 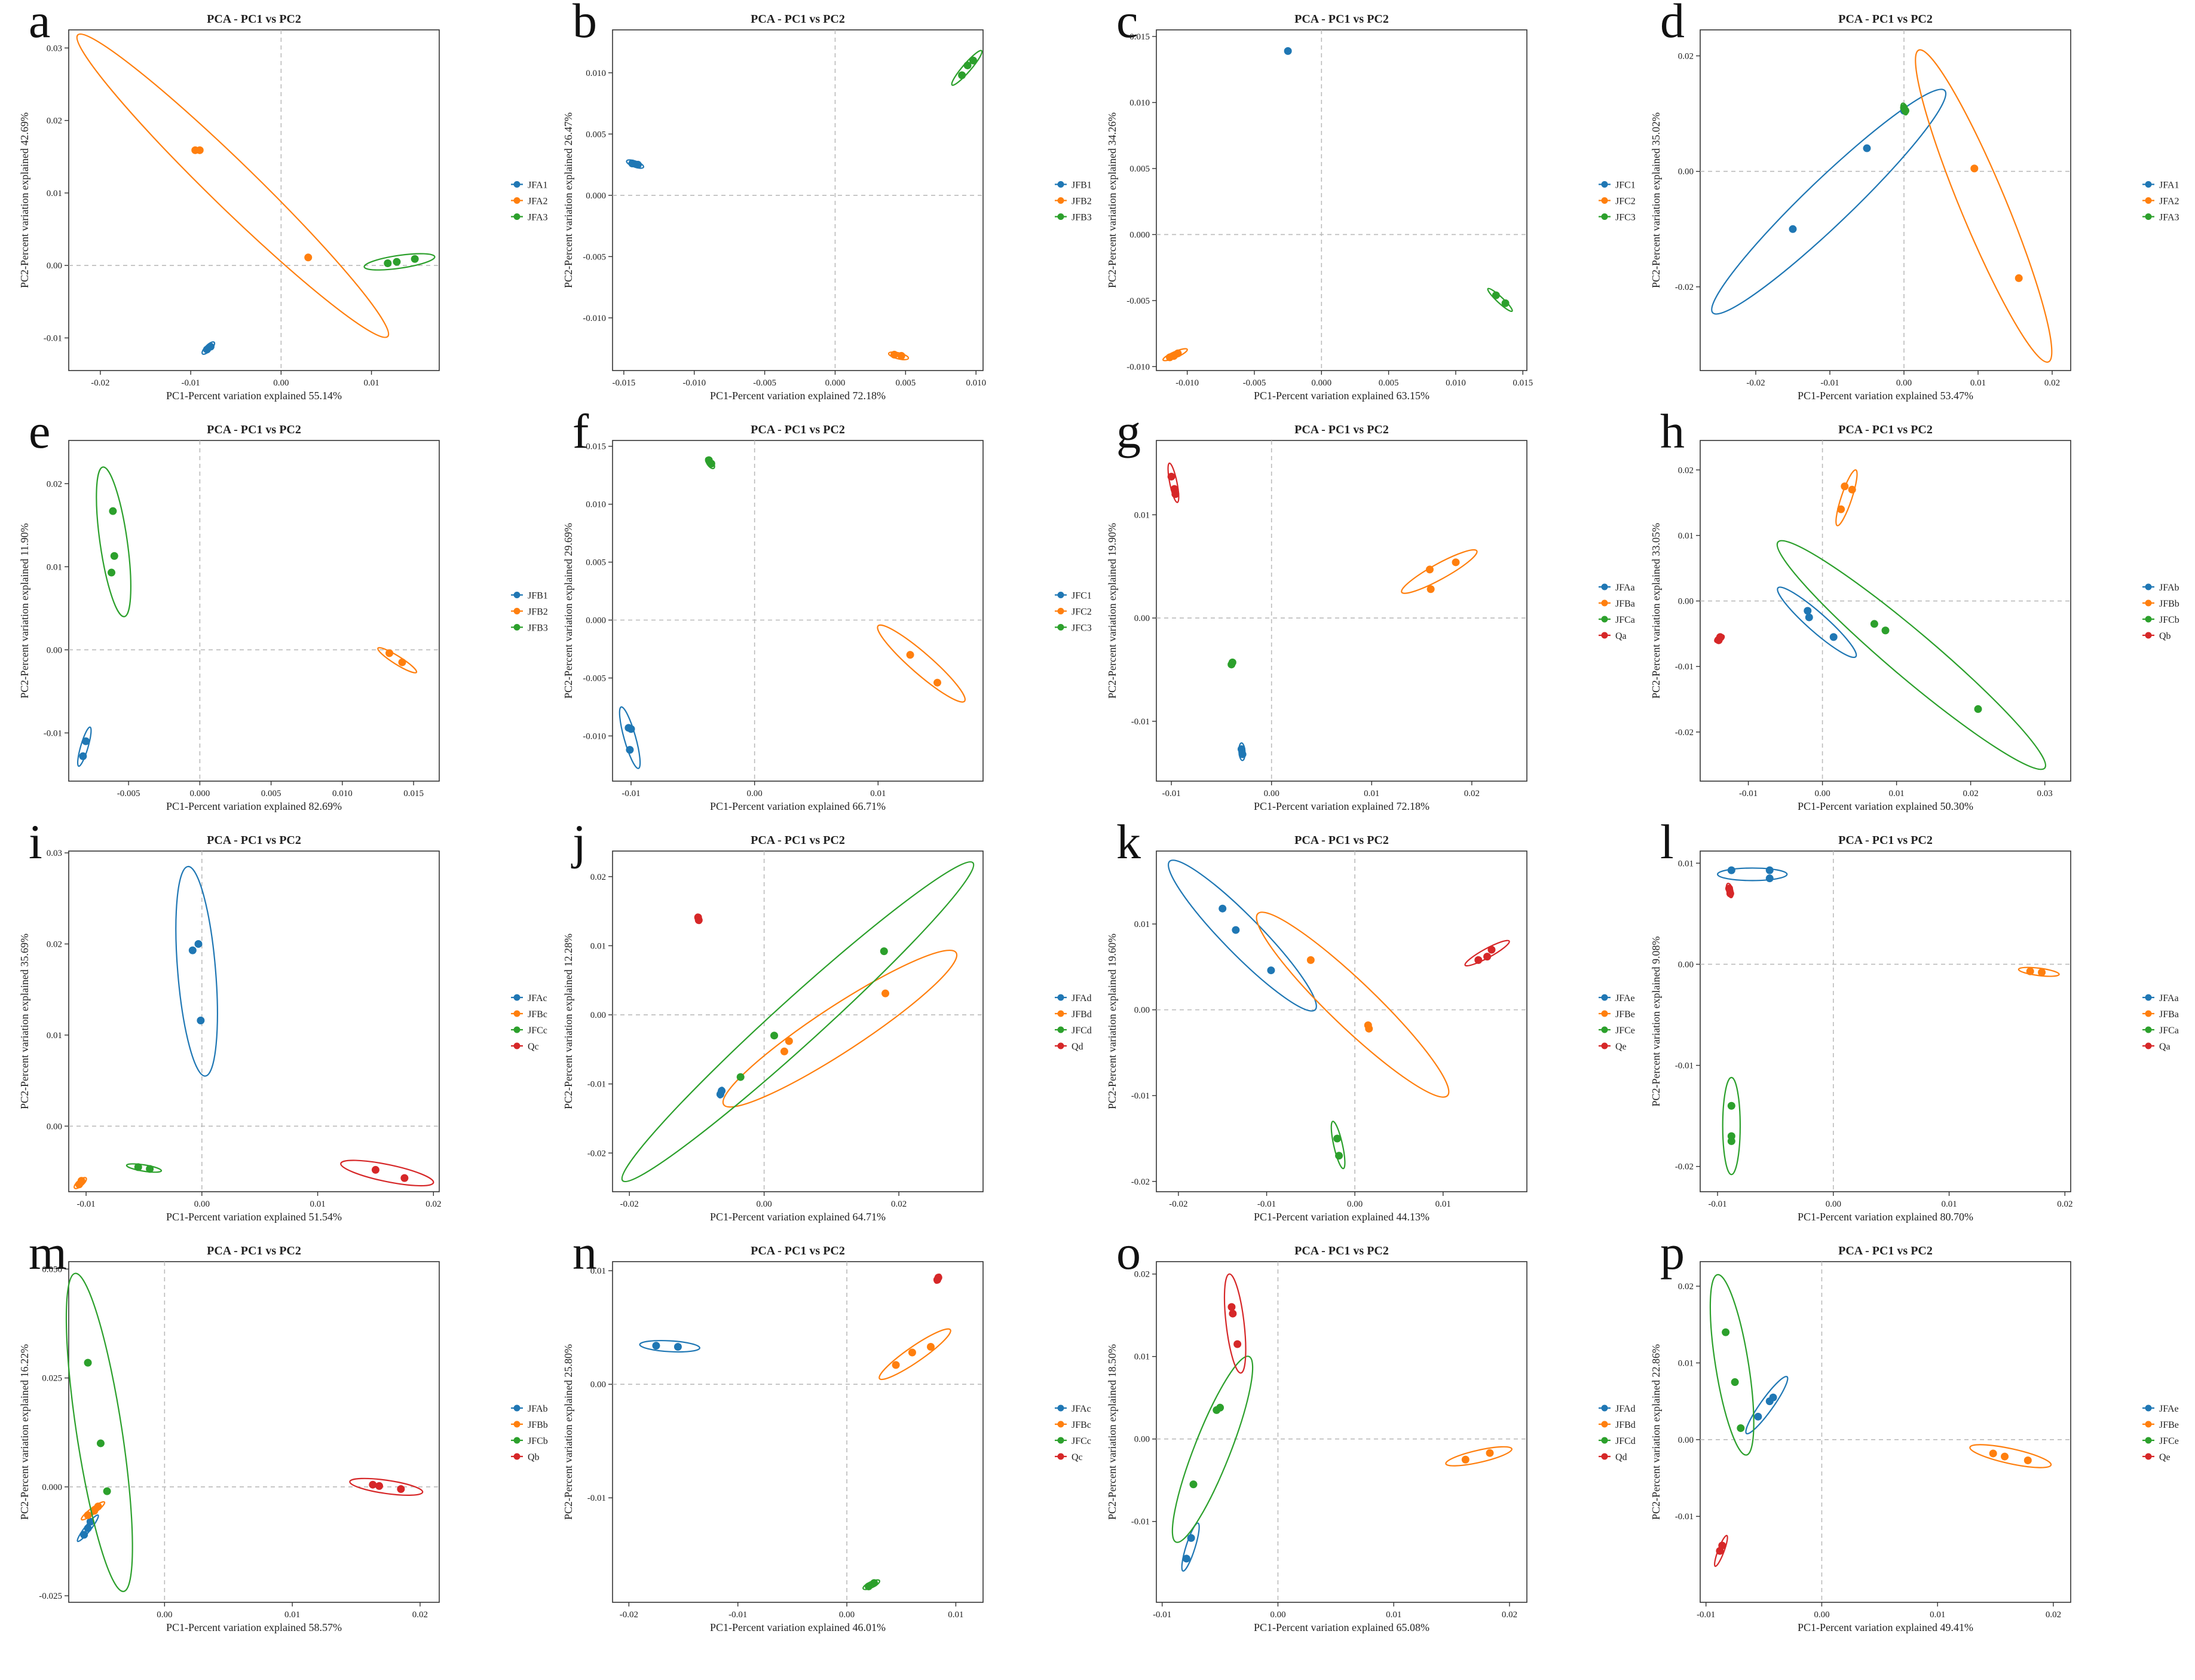 What do you see at coordinates (2169, 1425) in the screenshot?
I see `legend-label: JFBe` at bounding box center [2169, 1425].